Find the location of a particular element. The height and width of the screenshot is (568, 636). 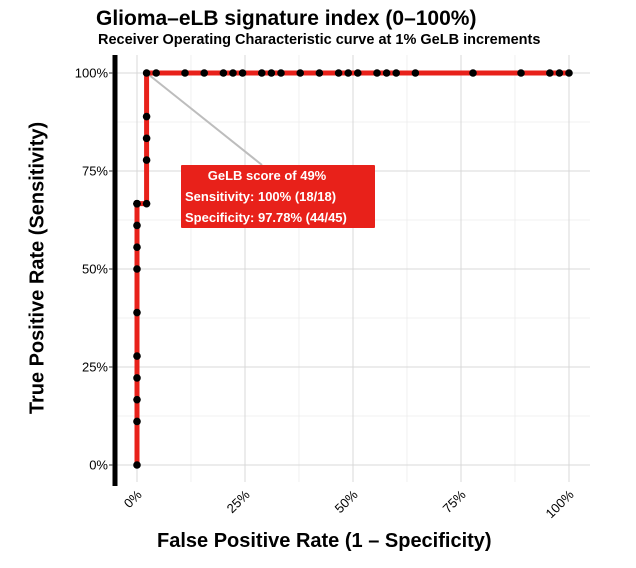

y-tick-label: 25% is located at coordinates (95, 367).